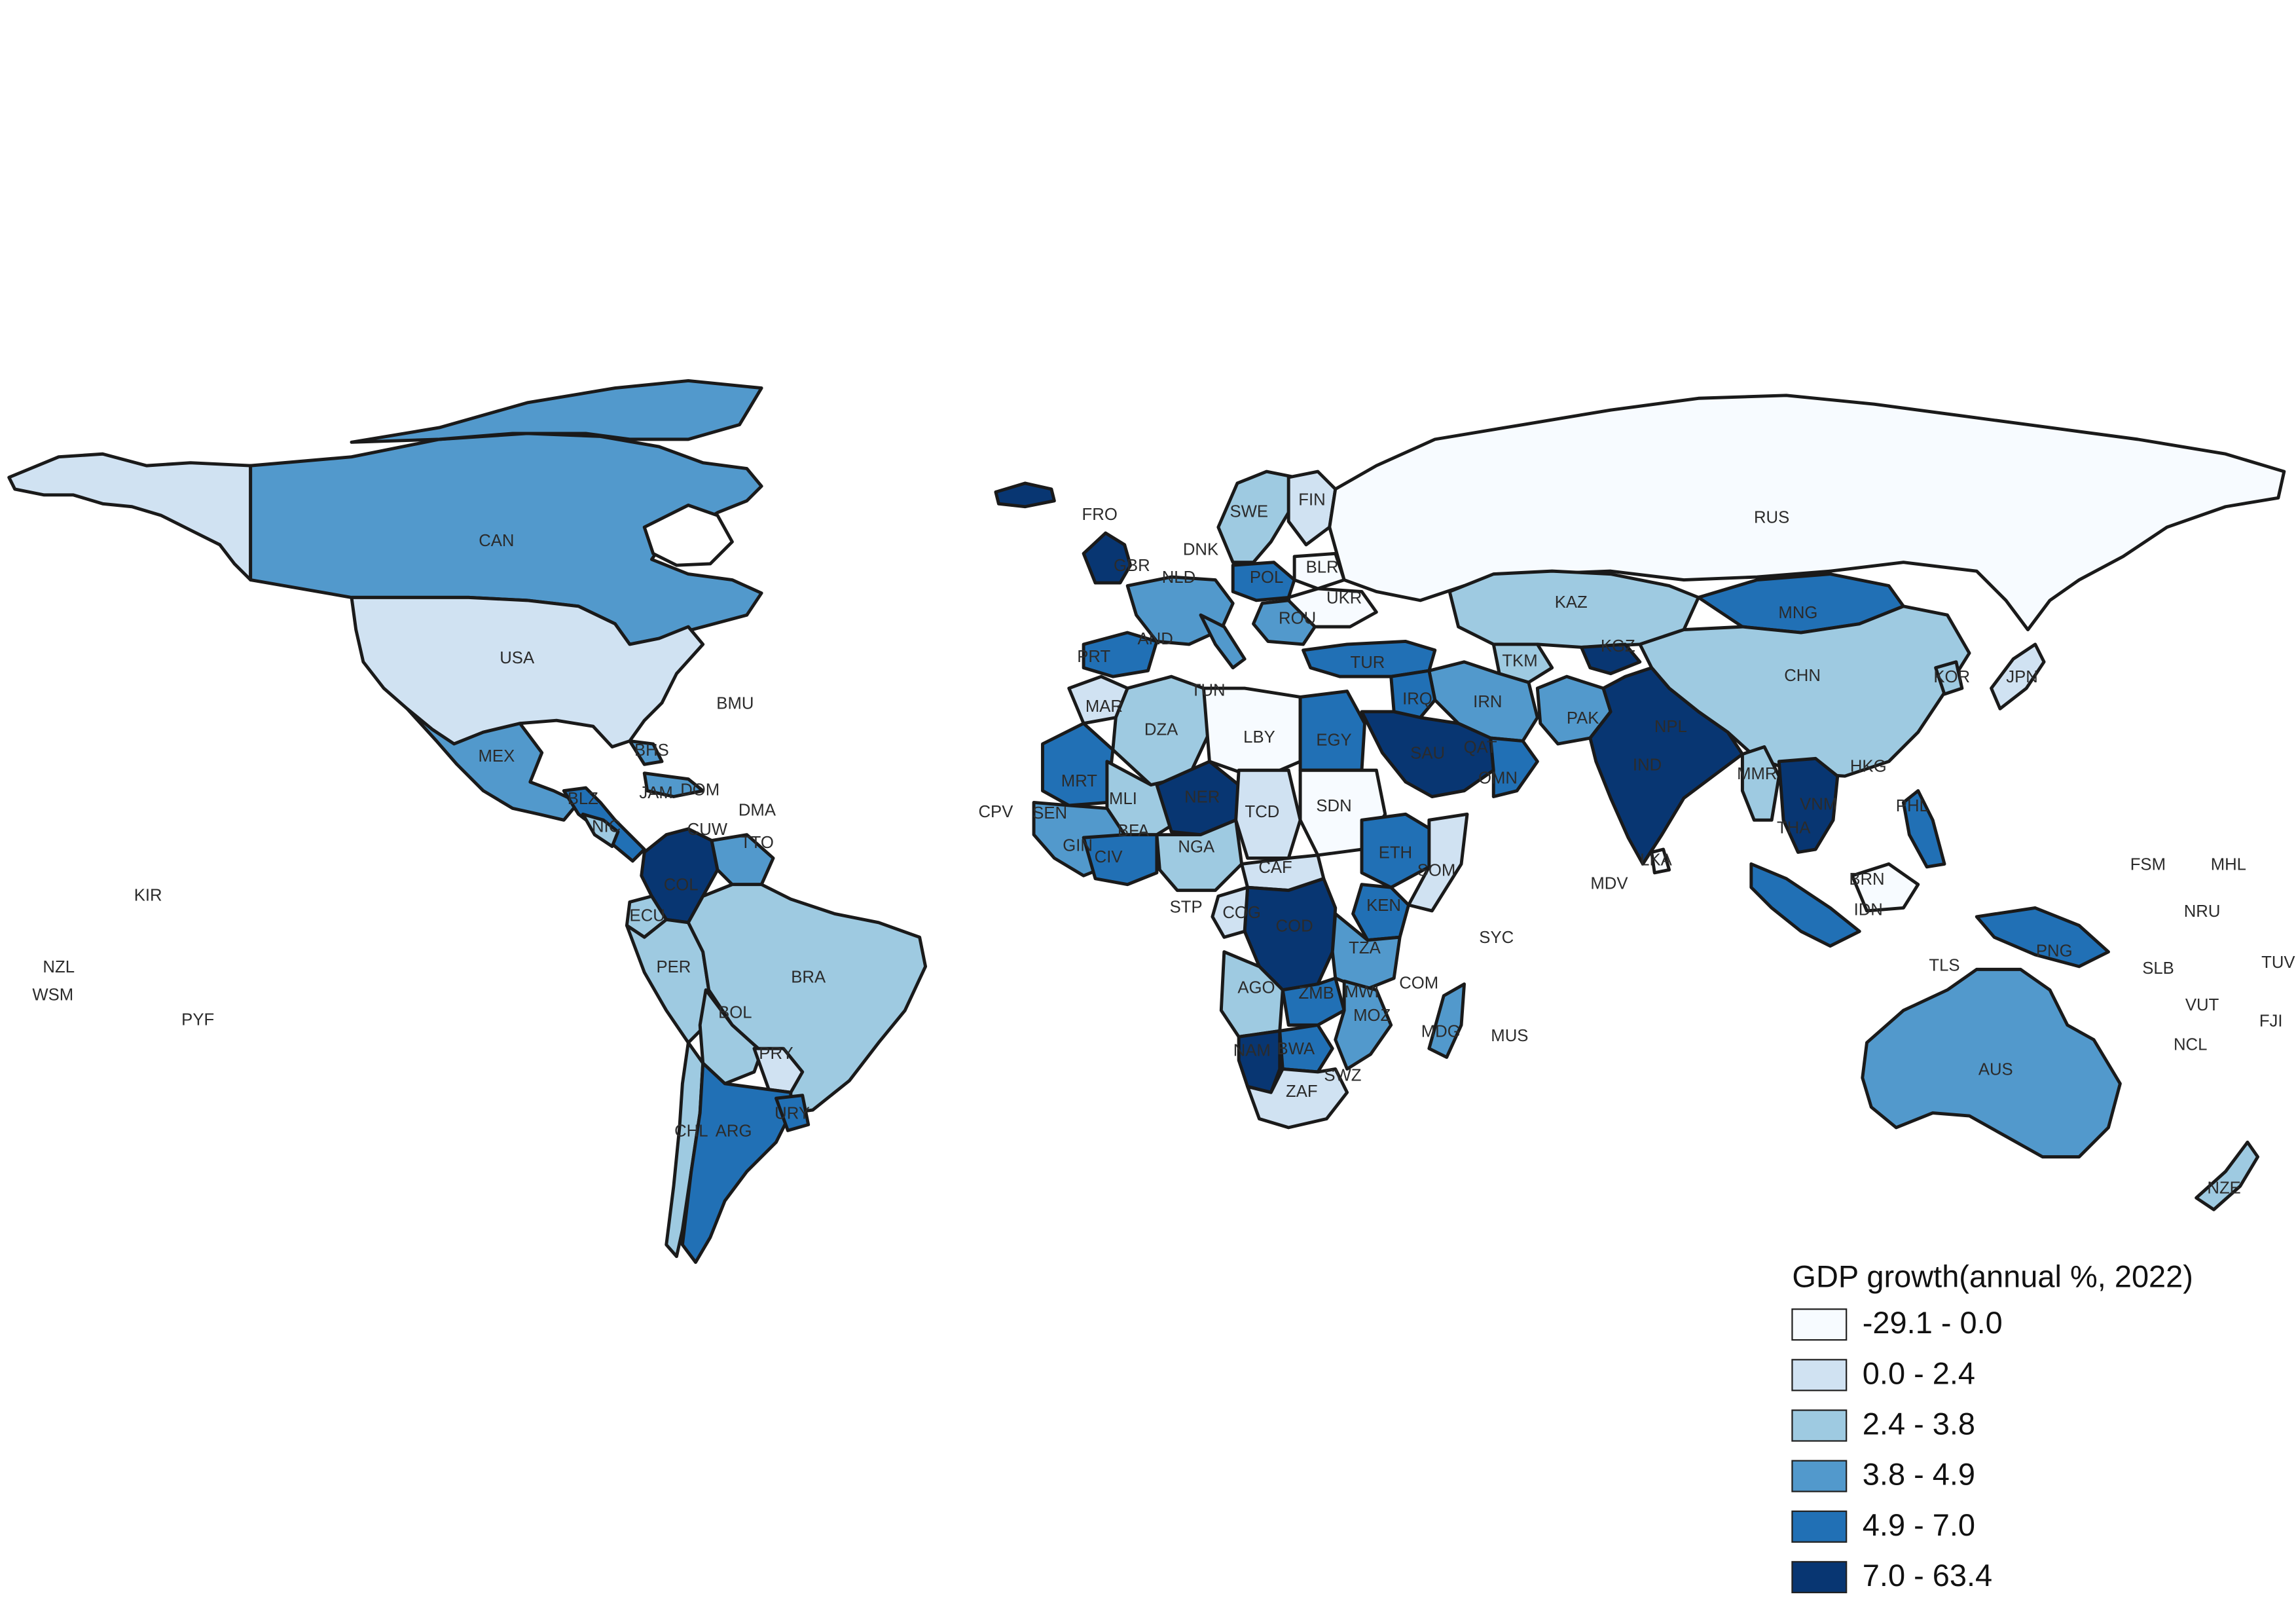 The image size is (2296, 1624). What do you see at coordinates (1883, 1525) in the screenshot?
I see `legend-item: 4.9 - 7.0` at bounding box center [1883, 1525].